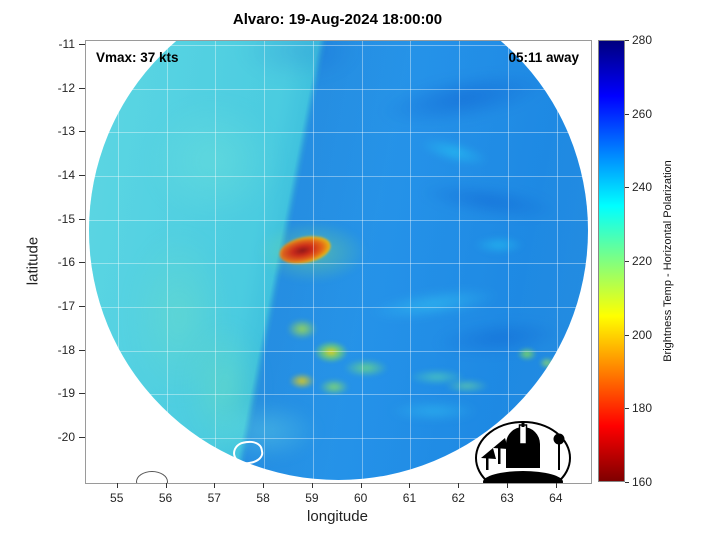  I want to click on colorbar-tick-label: 220, so click(642, 261).